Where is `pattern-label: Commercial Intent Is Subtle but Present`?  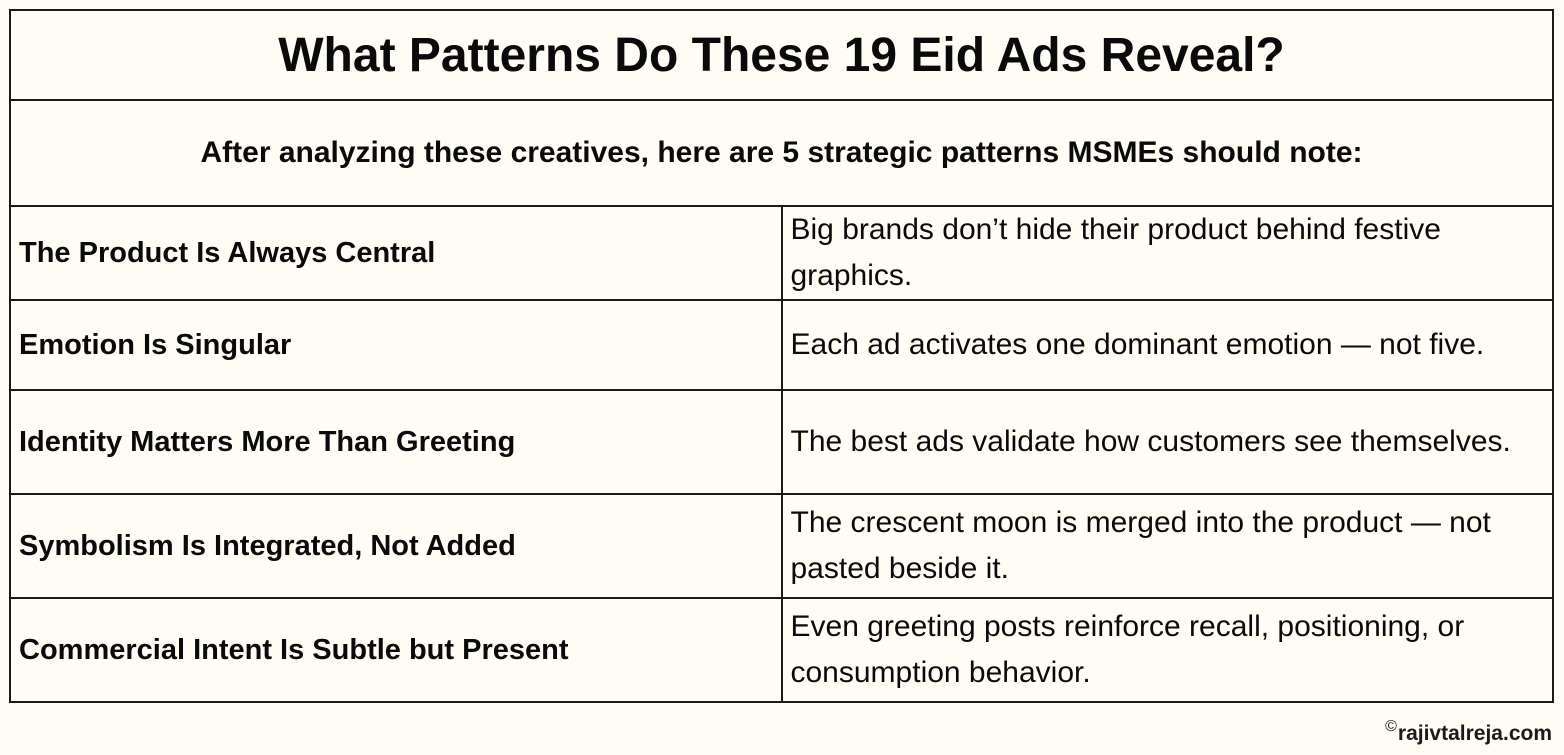 pattern-label: Commercial Intent Is Subtle but Present is located at coordinates (396, 650).